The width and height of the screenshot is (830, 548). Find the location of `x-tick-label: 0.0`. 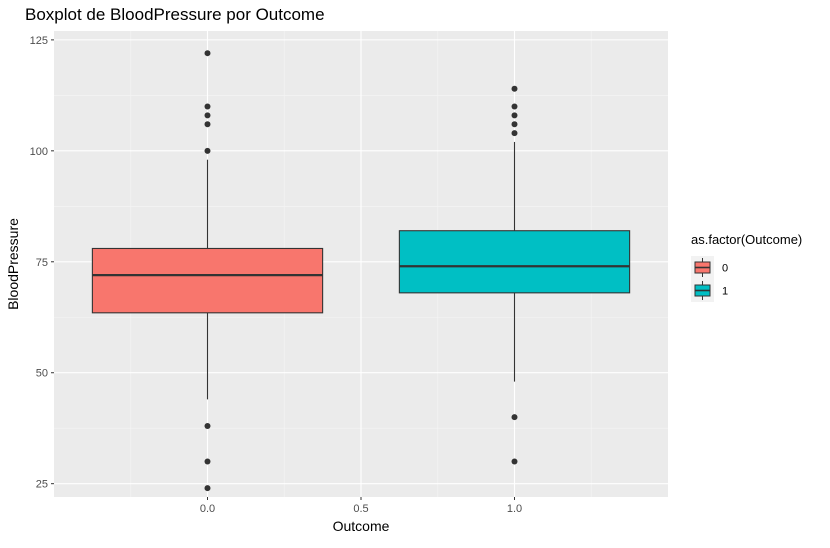

x-tick-label: 0.0 is located at coordinates (207, 509).